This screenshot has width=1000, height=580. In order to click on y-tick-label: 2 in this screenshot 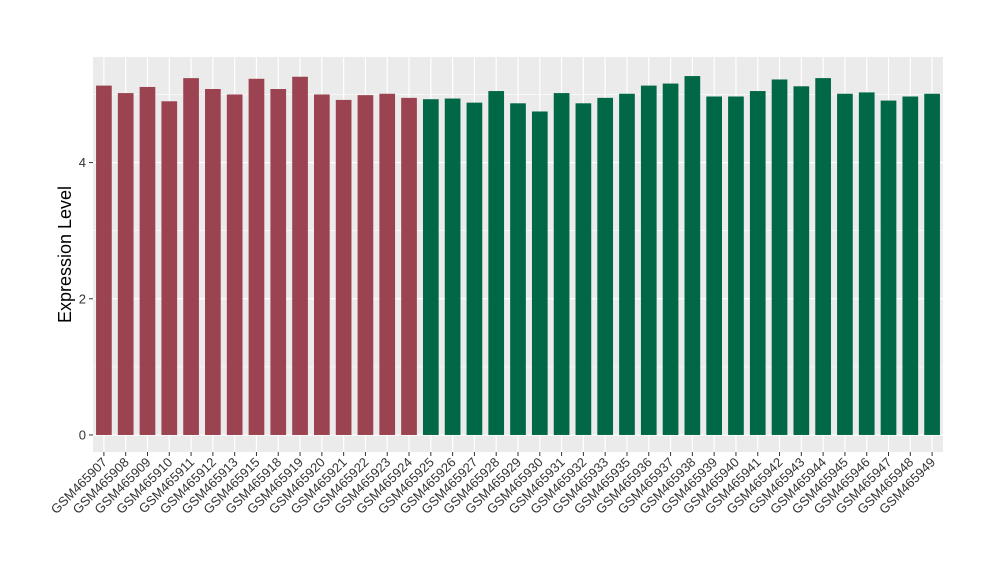, I will do `click(82, 298)`.